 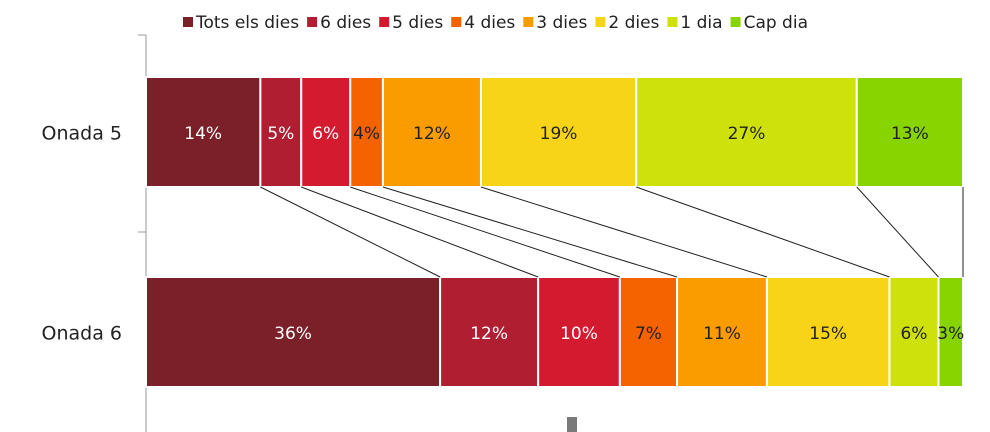 What do you see at coordinates (489, 23) in the screenshot?
I see `legend-label: 4 dies` at bounding box center [489, 23].